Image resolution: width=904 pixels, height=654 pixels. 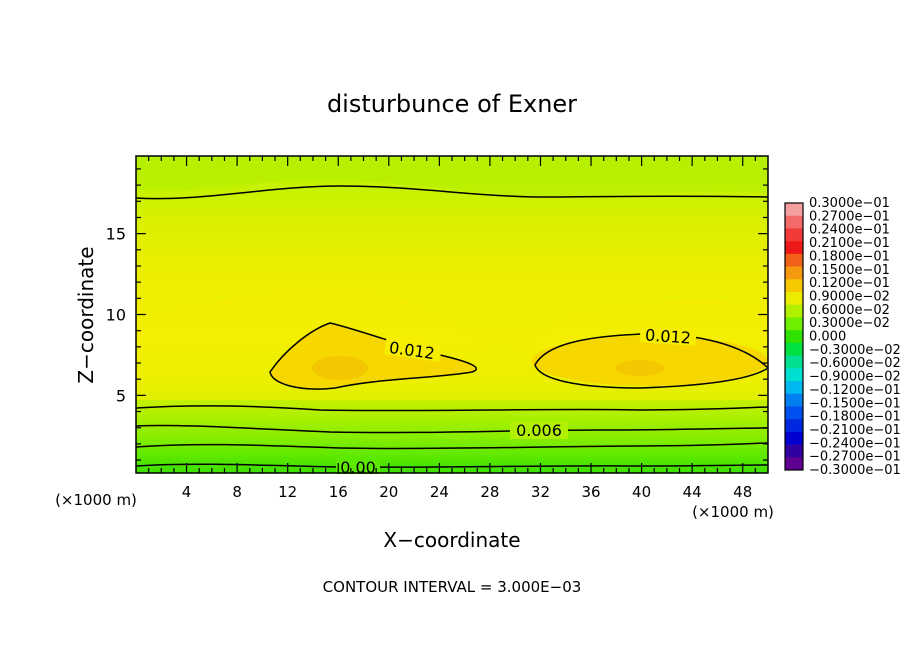 I want to click on x-unit-right: (×1000 m), so click(x=733, y=512).